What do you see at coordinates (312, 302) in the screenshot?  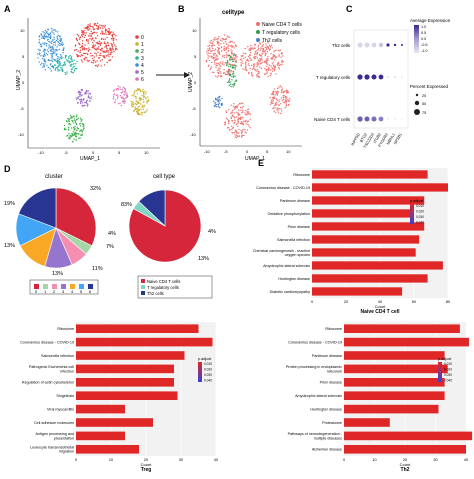 I see `x-tick-label: 0` at bounding box center [312, 302].